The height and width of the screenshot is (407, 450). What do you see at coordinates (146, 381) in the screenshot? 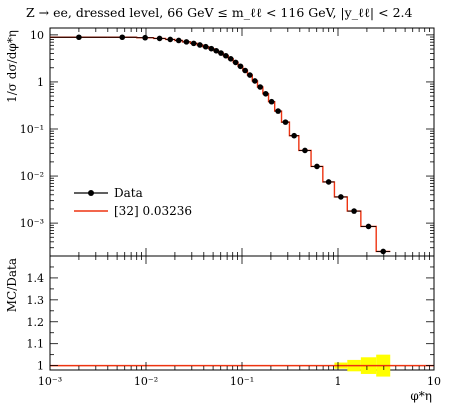
I see `x-tick-label: 10⁻²` at bounding box center [146, 381].